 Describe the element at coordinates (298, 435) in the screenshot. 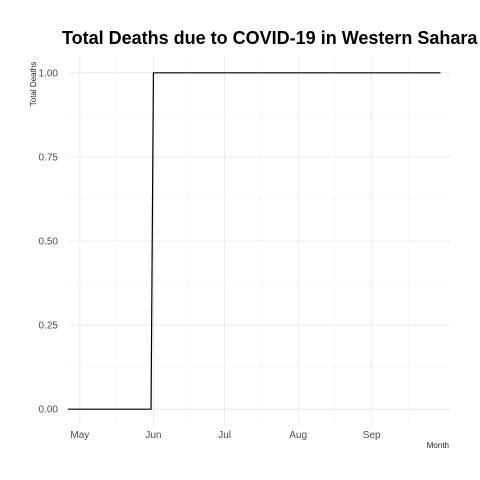

I see `x-tick-label: Aug` at that location.